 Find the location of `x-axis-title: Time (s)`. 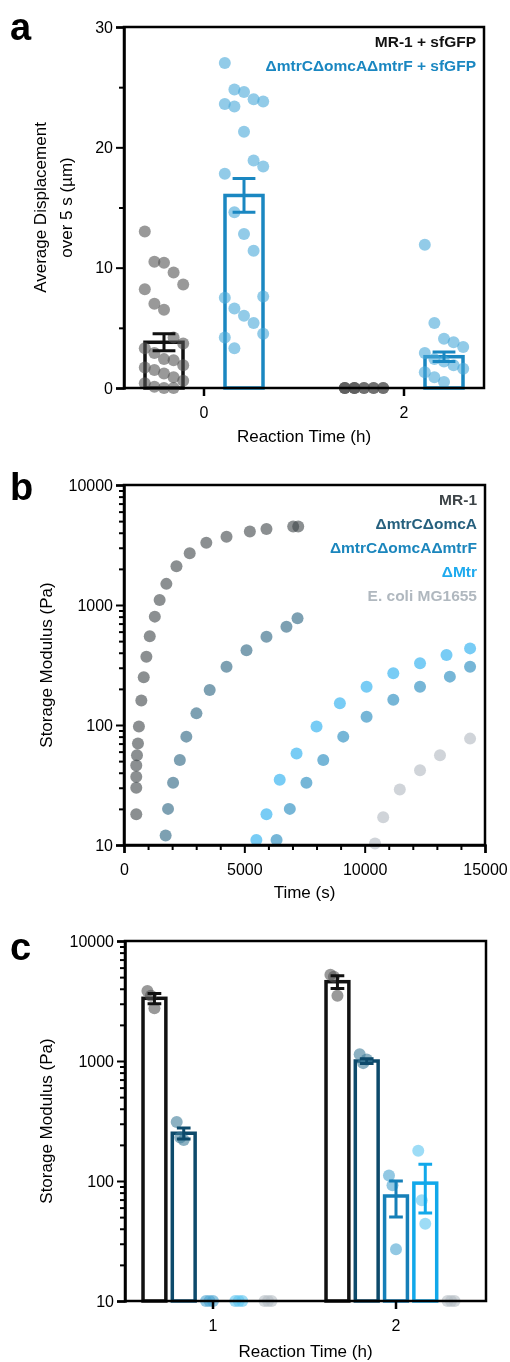

x-axis-title: Time (s) is located at coordinates (304, 892).